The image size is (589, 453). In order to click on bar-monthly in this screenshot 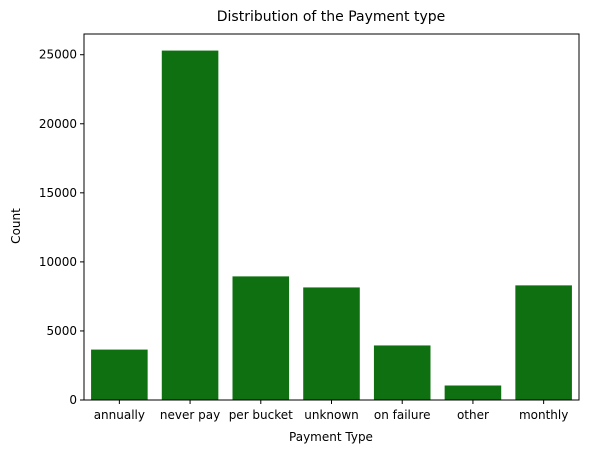, I will do `click(543, 342)`.